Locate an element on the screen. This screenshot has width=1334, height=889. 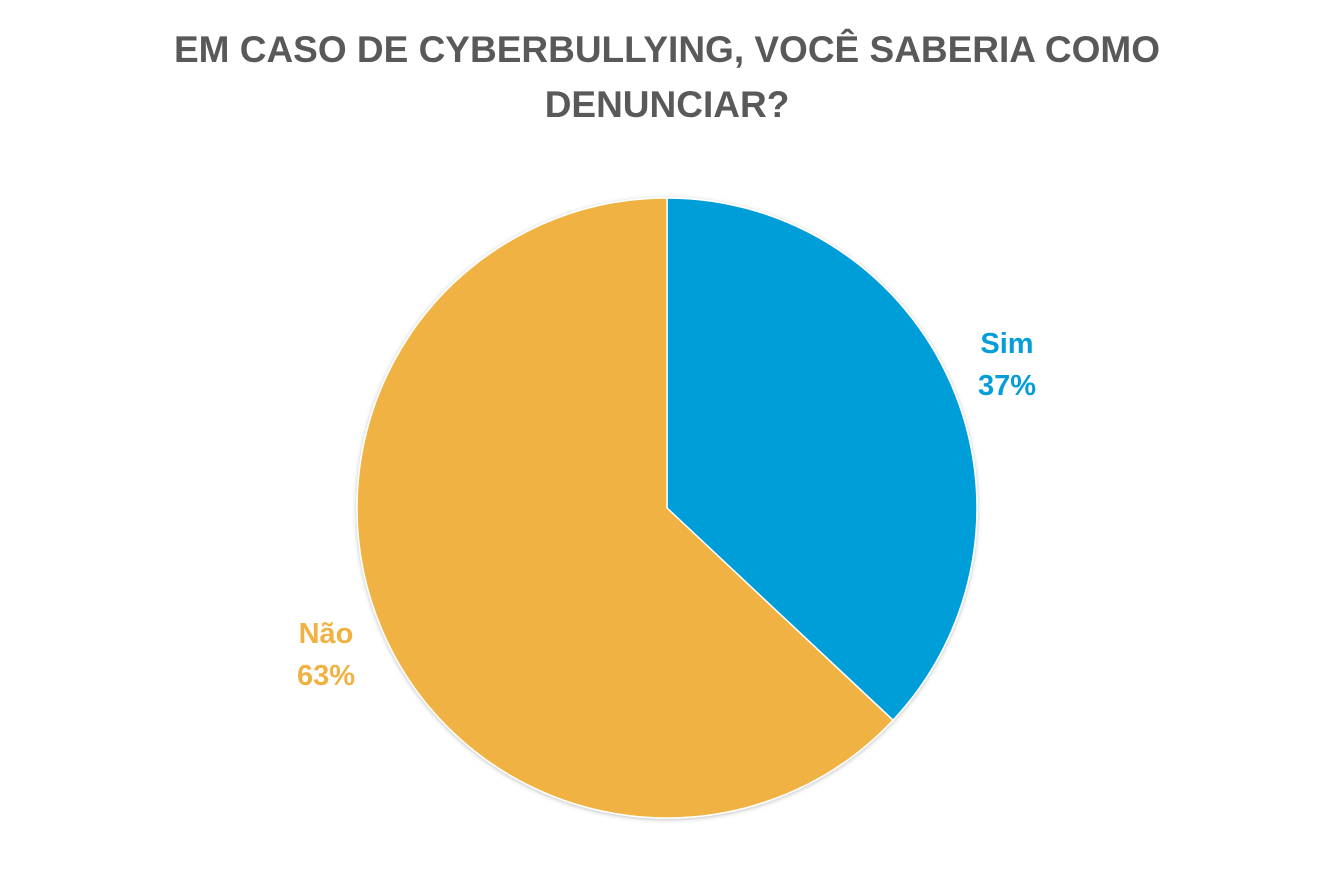
slice-label-name: Não is located at coordinates (326, 634).